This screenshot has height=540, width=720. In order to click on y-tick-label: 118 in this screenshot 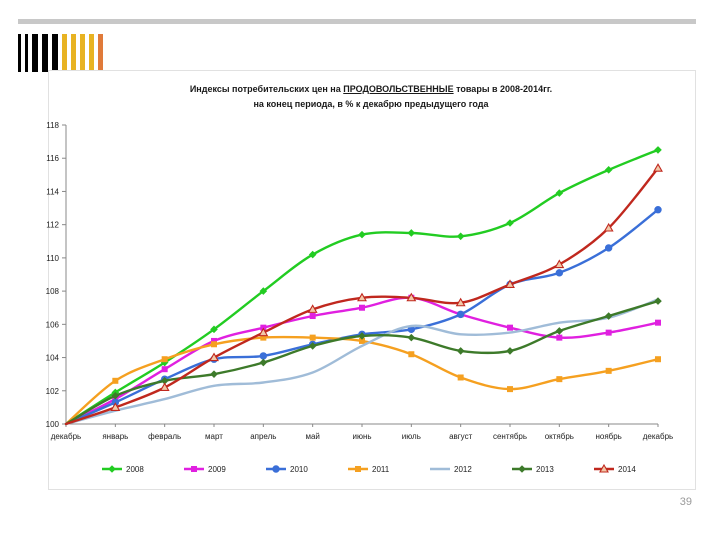, I will do `click(52, 125)`.